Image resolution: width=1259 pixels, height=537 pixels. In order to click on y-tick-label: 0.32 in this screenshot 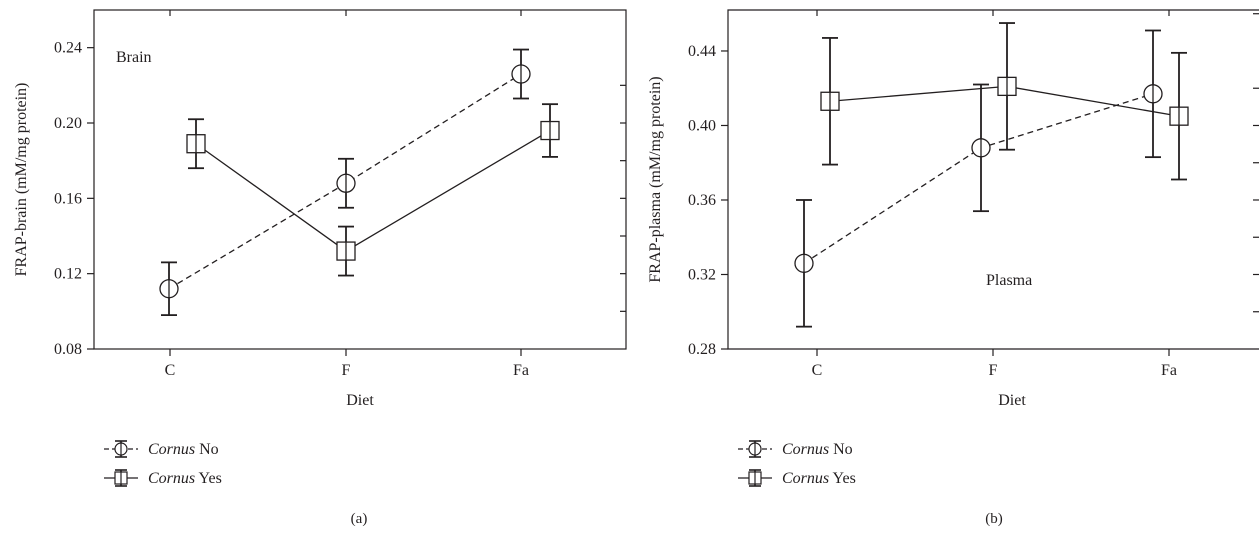, I will do `click(702, 274)`.